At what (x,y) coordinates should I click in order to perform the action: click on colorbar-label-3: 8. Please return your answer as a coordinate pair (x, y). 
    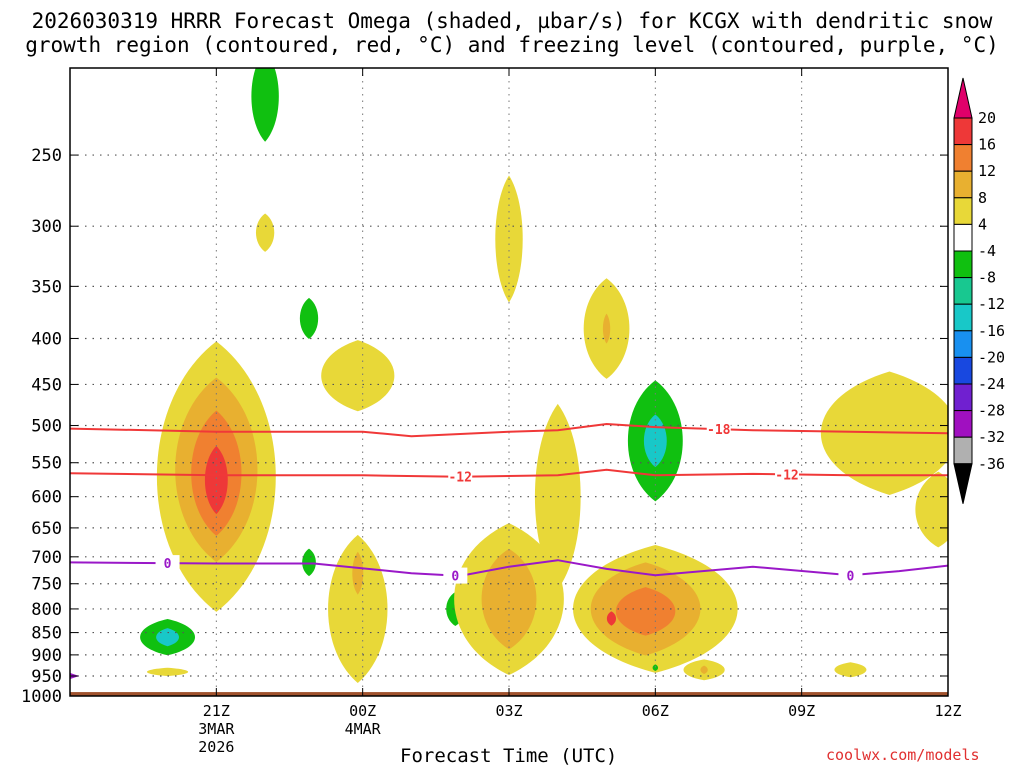
    Looking at the image, I should click on (982, 198).